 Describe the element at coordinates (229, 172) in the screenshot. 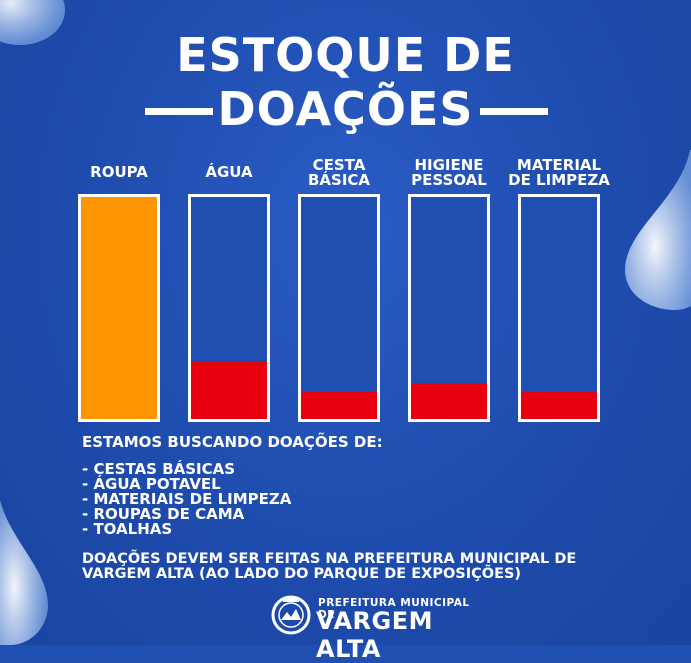

I see `category-label: ÁGUA` at that location.